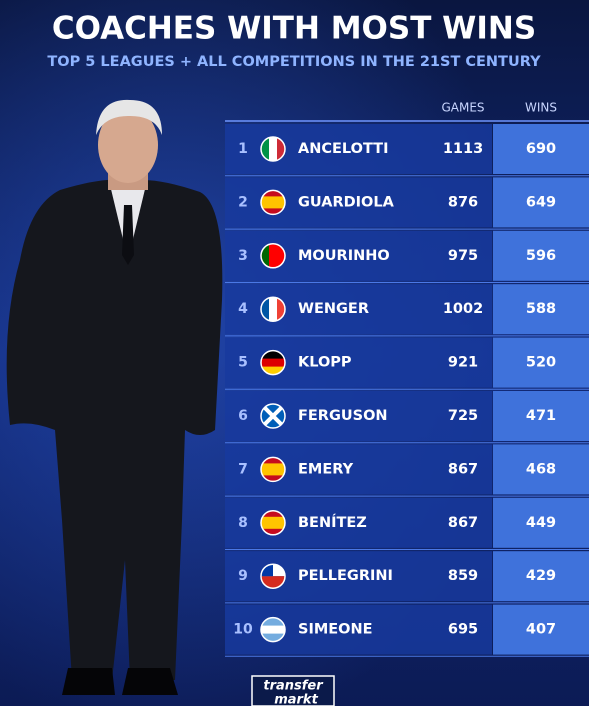  I want to click on tie, so click(128, 235).